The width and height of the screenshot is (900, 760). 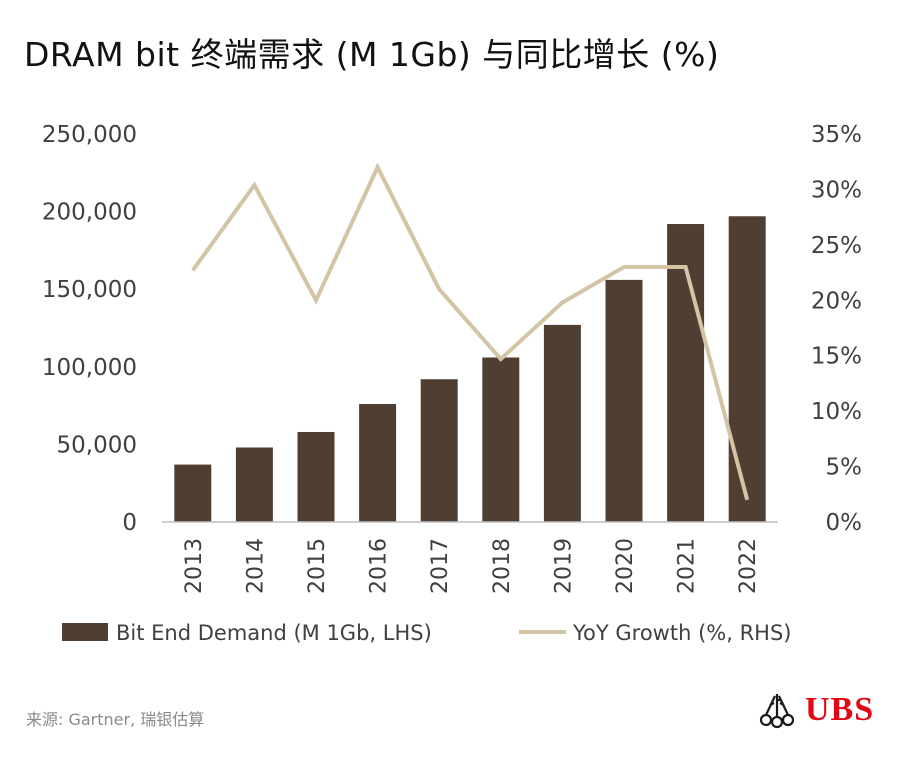 I want to click on left-tick-label: 200,000, so click(x=89, y=213).